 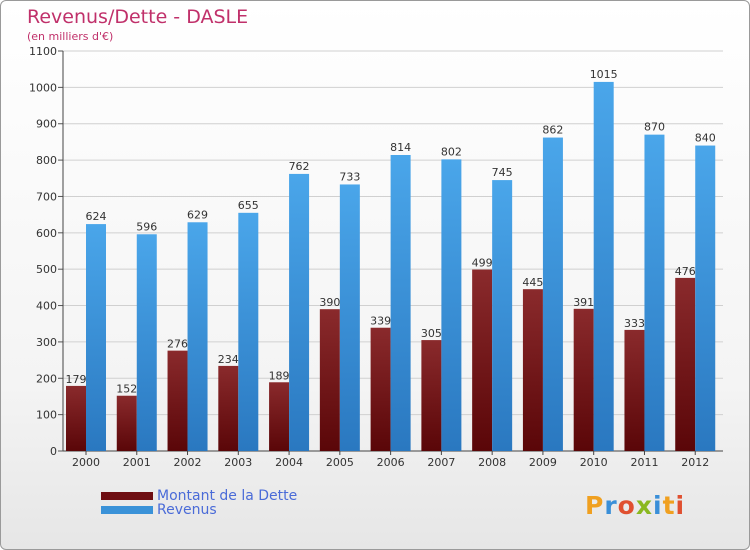 I want to click on legend-item-revenus: Revenus, so click(x=159, y=510).